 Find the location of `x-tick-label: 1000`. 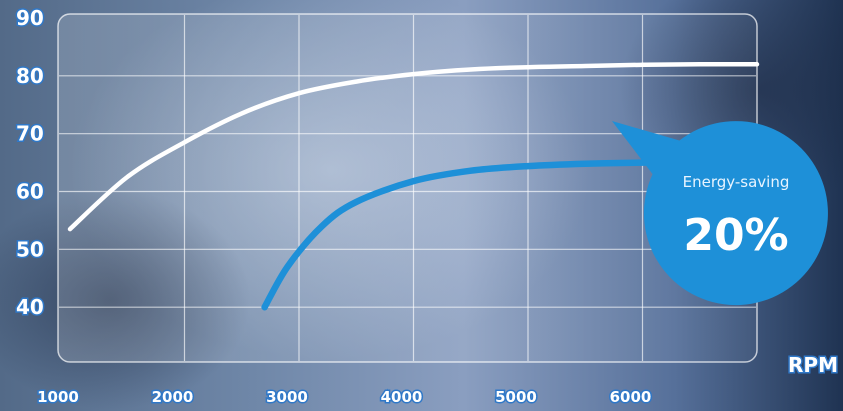

x-tick-label: 1000 is located at coordinates (58, 397).